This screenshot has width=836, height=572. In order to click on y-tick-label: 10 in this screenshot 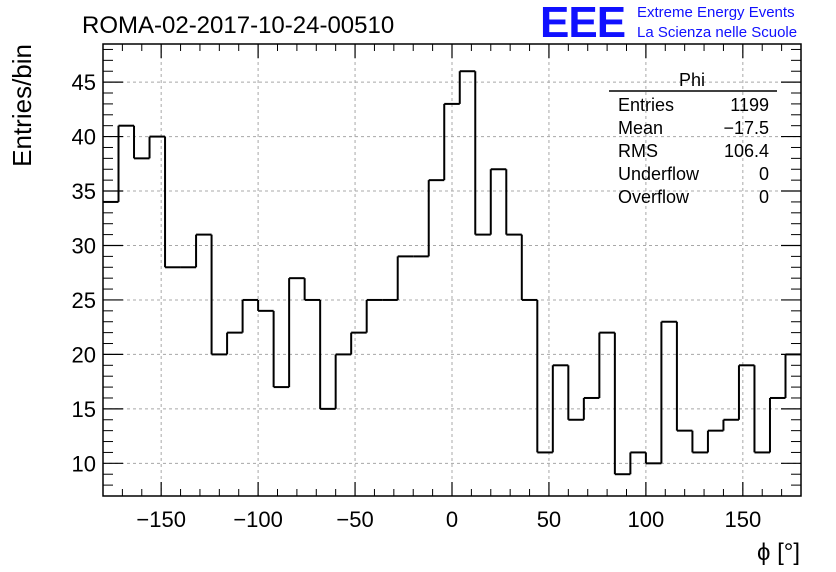, I will do `click(84, 463)`.